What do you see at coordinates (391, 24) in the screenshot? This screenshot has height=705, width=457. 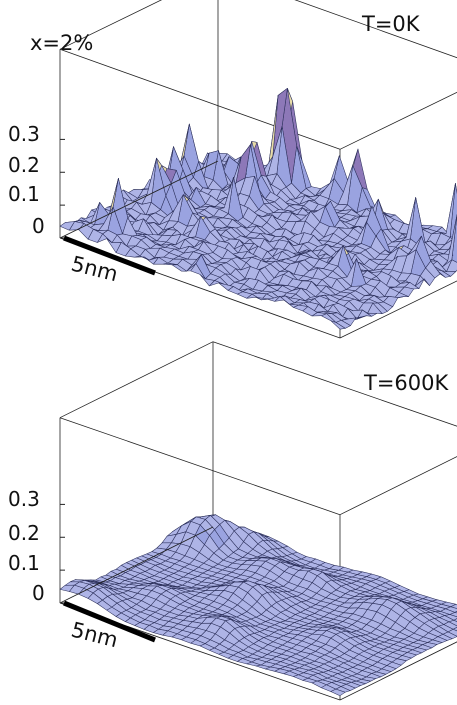 I see `annotation-temperature: T=0K` at bounding box center [391, 24].